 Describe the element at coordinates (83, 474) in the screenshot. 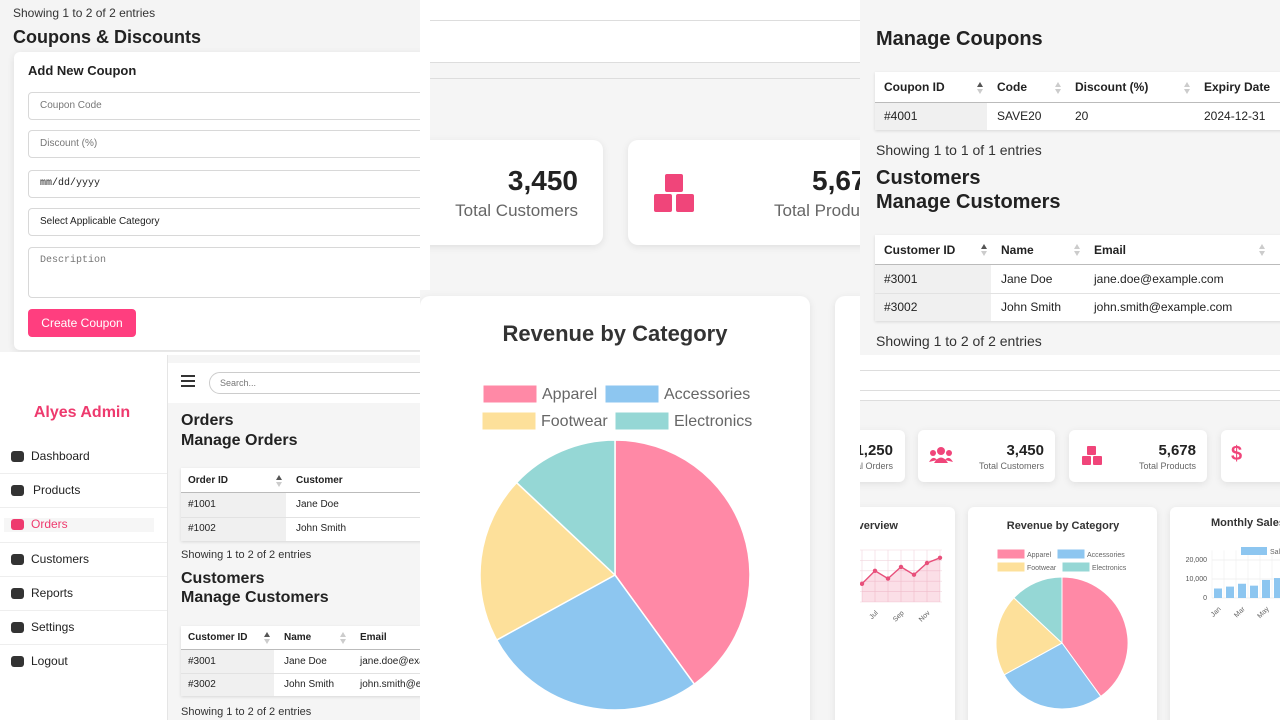

I see `menu-divider` at that location.